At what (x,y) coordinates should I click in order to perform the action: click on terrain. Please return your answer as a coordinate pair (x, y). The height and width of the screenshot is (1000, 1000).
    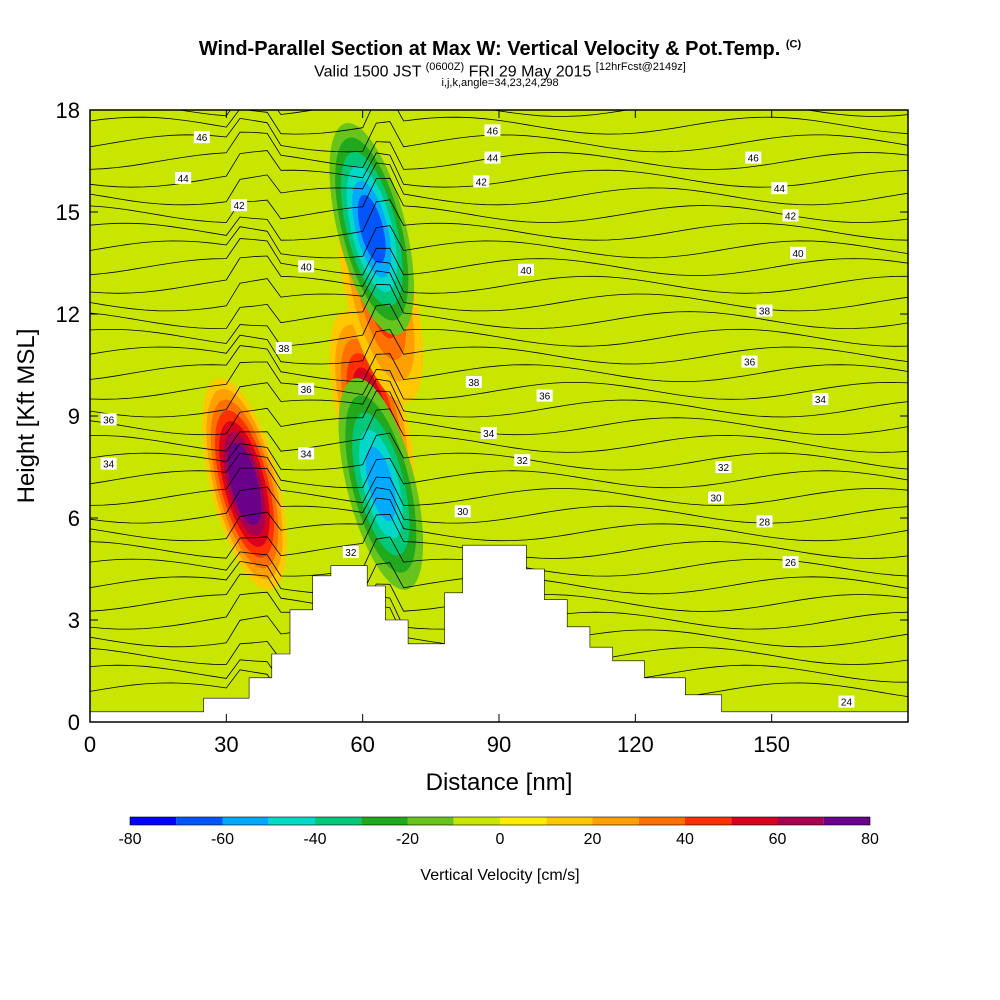
    Looking at the image, I should click on (499, 633).